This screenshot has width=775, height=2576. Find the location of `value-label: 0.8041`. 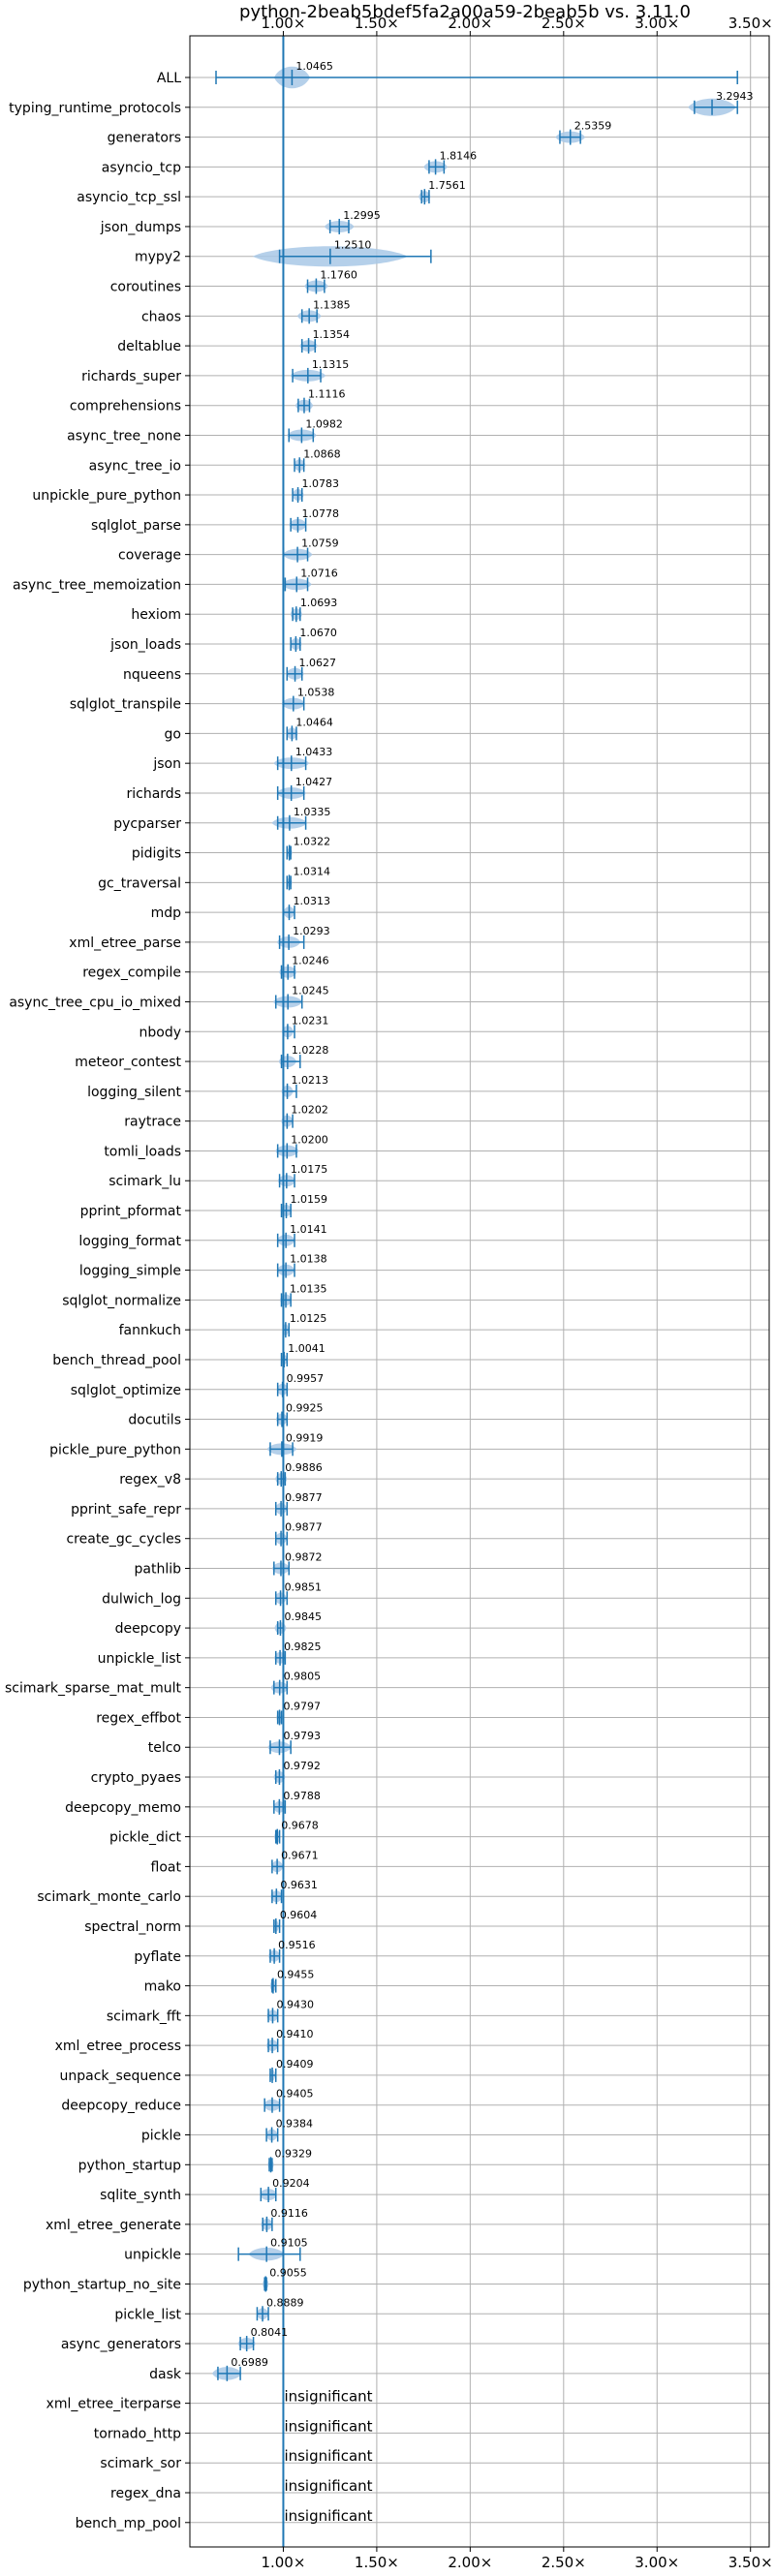

value-label: 0.8041 is located at coordinates (270, 2332).